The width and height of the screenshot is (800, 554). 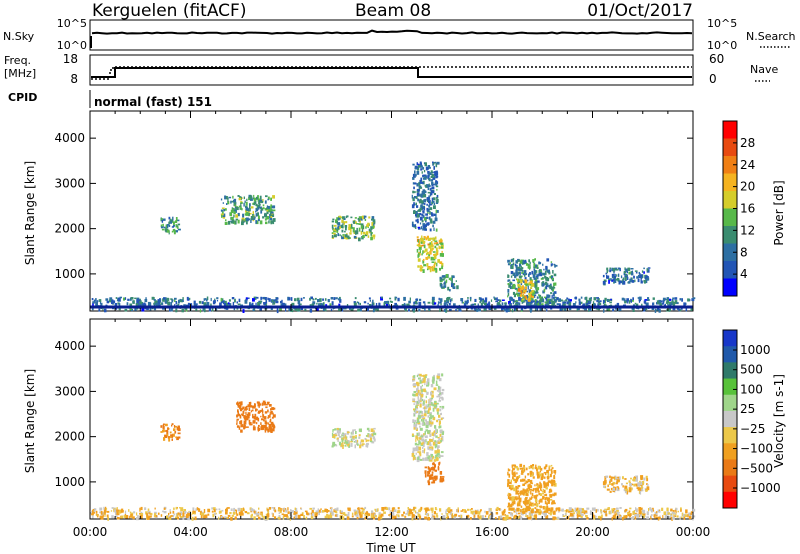 I want to click on nsearch-tick-bottom: 10^0, so click(x=722, y=45).